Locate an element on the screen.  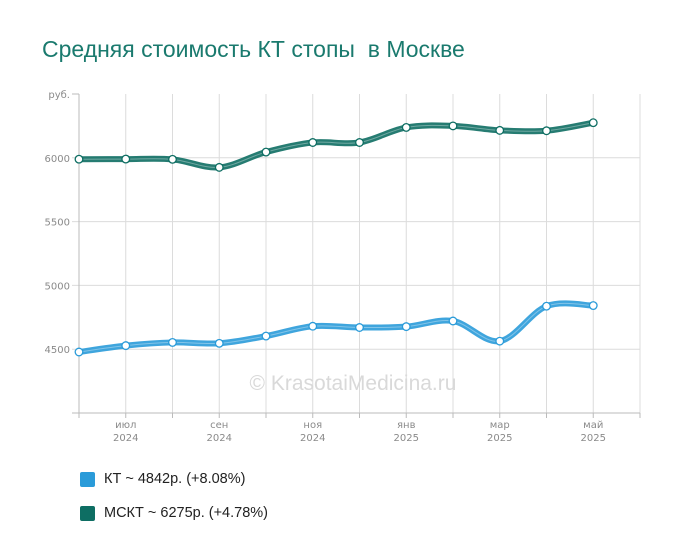
watermark-text: © KrasotaiMedicina.ru is located at coordinates (353, 383).